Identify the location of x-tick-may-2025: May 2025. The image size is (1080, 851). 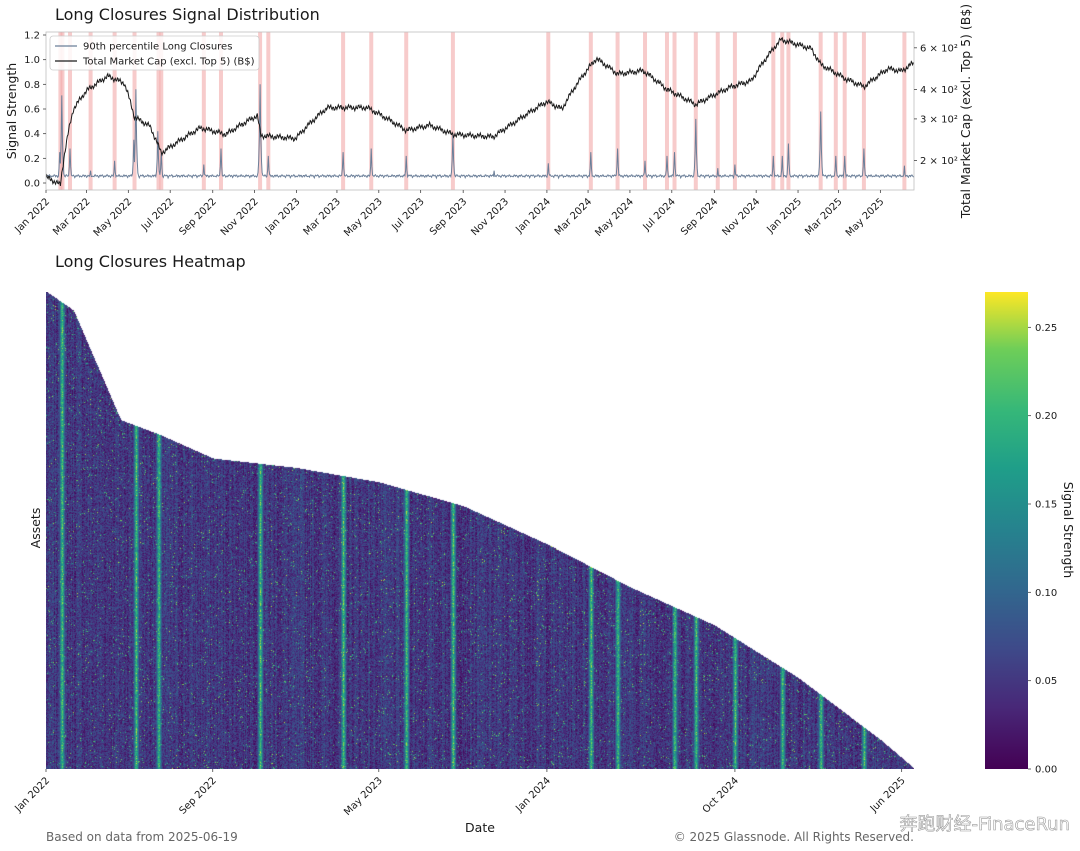
(865, 217).